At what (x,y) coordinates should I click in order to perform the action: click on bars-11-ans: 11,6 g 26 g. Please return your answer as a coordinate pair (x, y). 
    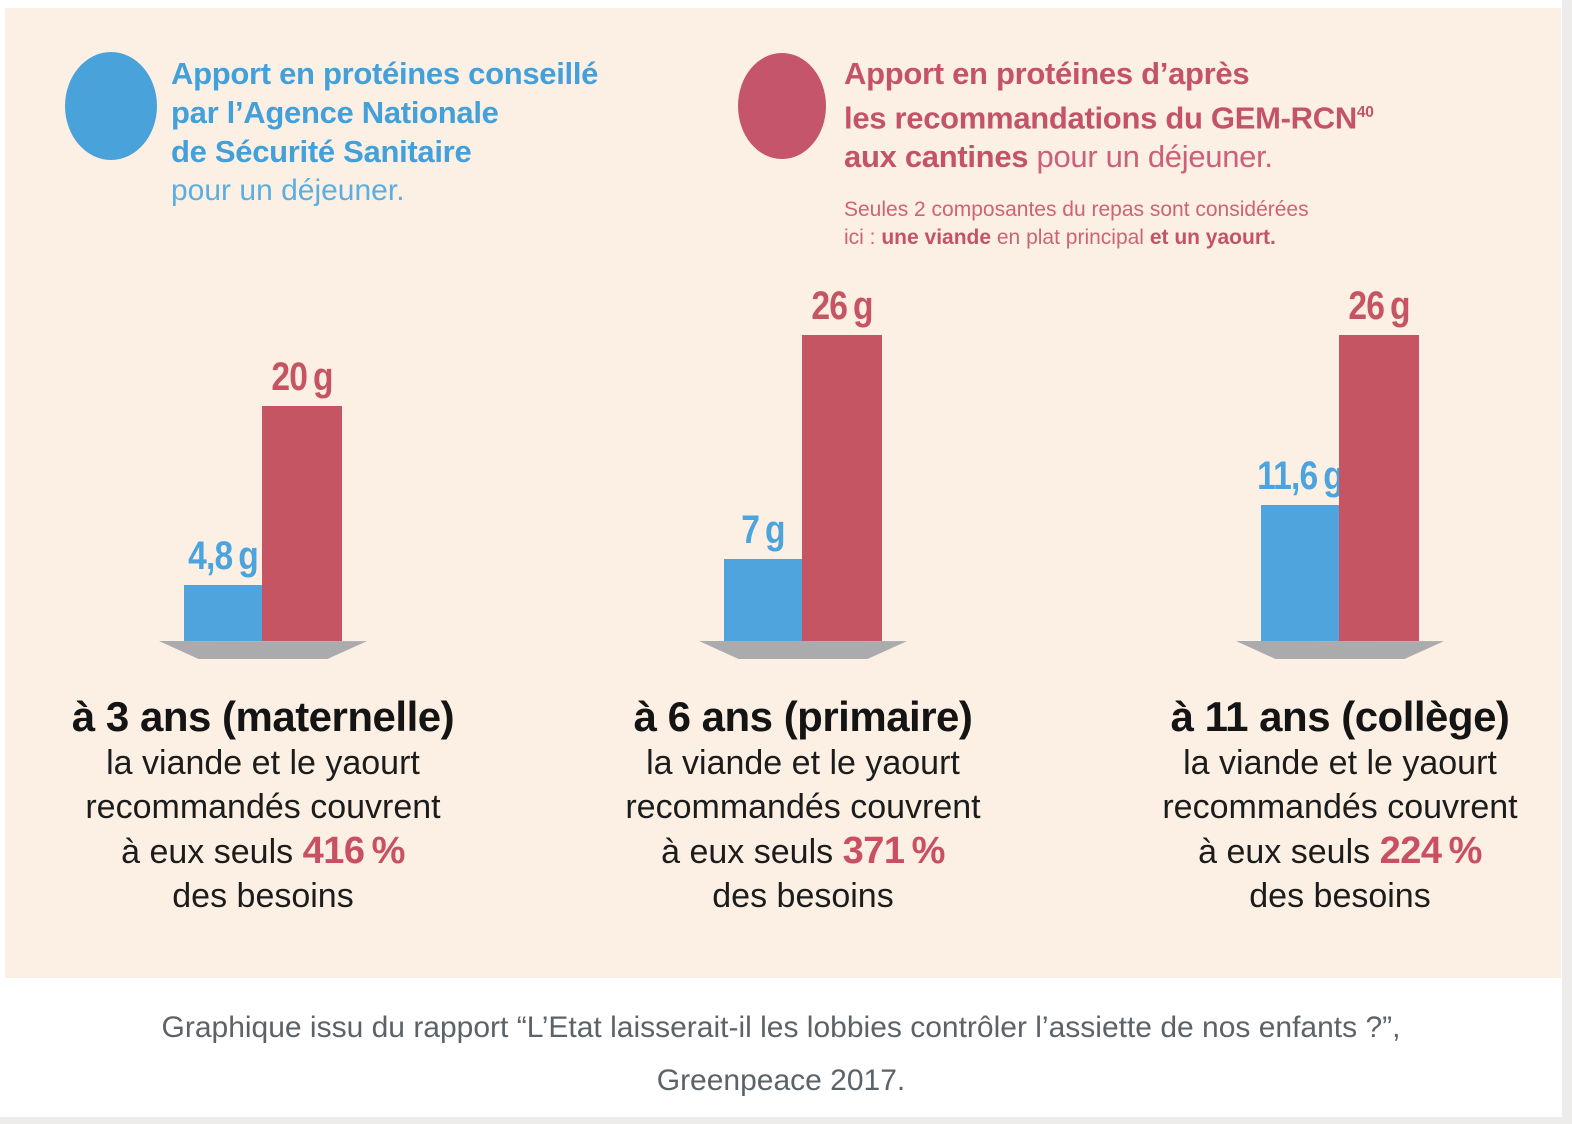
    Looking at the image, I should click on (1340, 462).